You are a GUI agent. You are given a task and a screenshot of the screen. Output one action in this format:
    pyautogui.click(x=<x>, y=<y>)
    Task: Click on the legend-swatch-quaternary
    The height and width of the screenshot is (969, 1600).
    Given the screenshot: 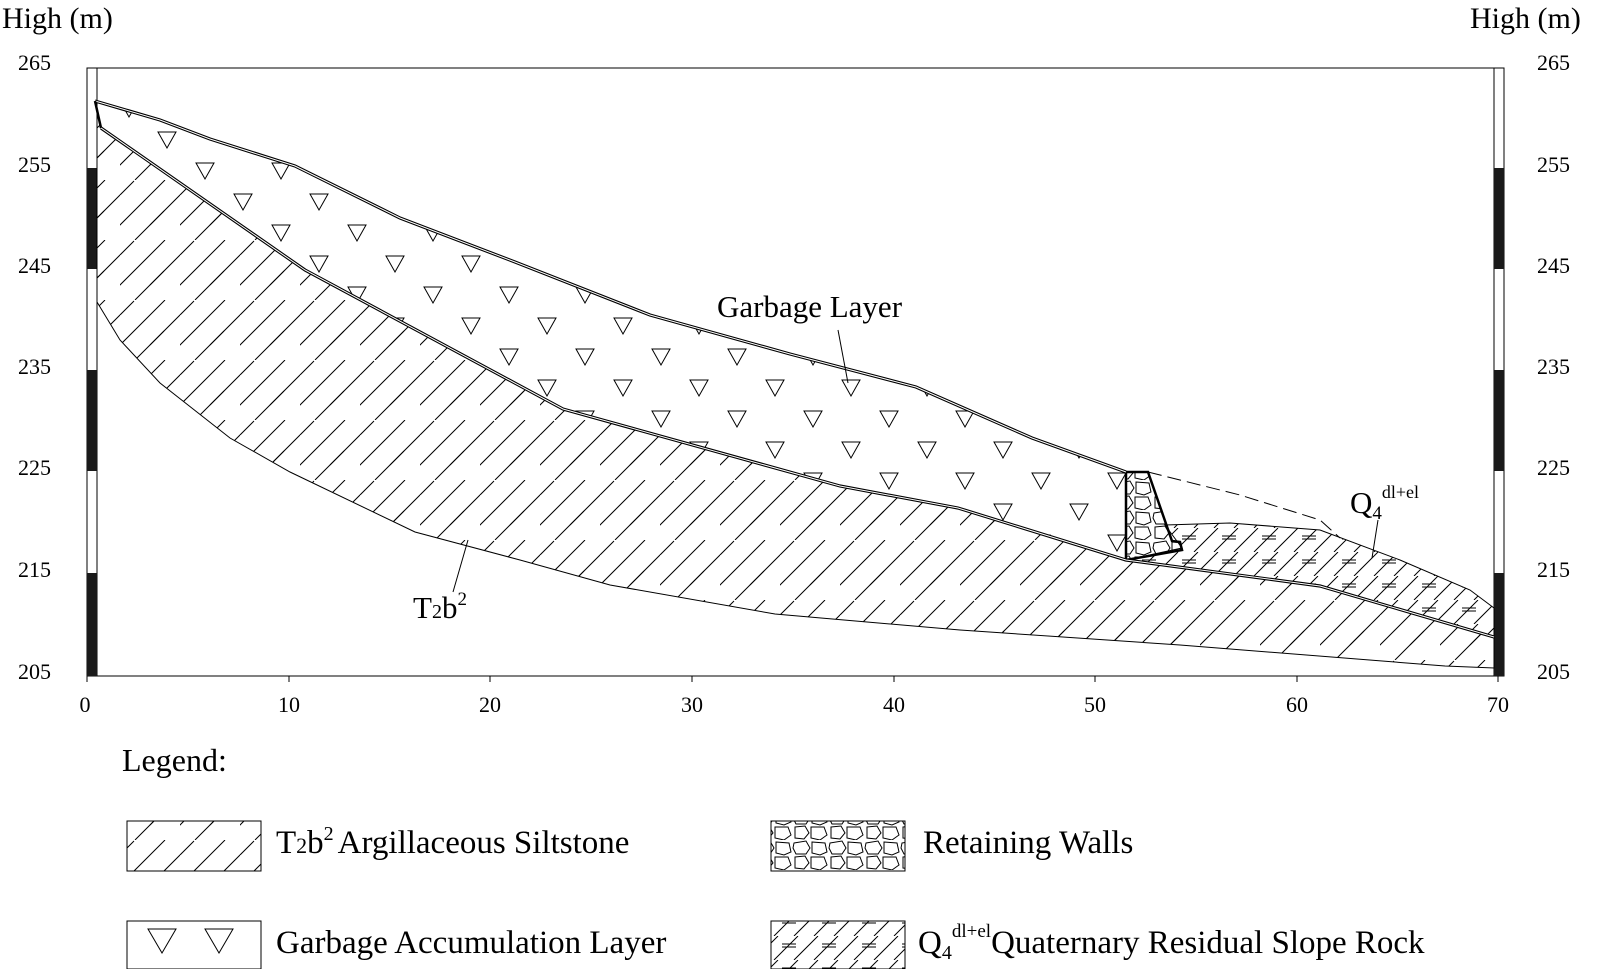 What is the action you would take?
    pyautogui.click(x=838, y=944)
    